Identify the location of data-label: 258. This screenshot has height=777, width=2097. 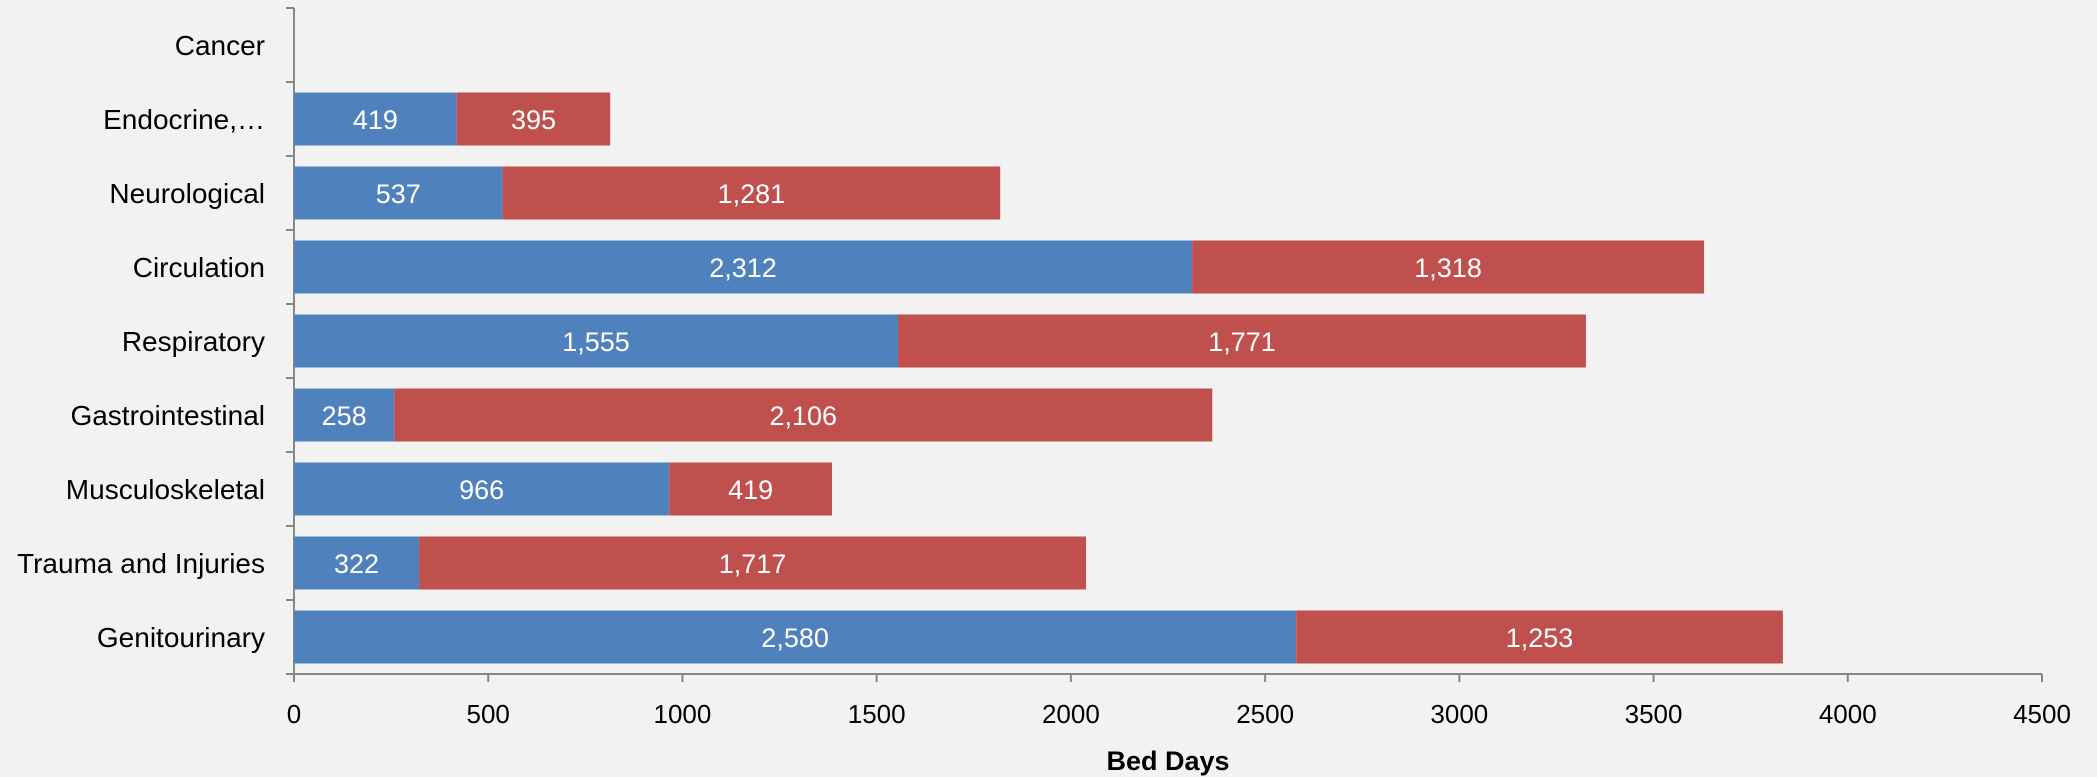
(344, 416).